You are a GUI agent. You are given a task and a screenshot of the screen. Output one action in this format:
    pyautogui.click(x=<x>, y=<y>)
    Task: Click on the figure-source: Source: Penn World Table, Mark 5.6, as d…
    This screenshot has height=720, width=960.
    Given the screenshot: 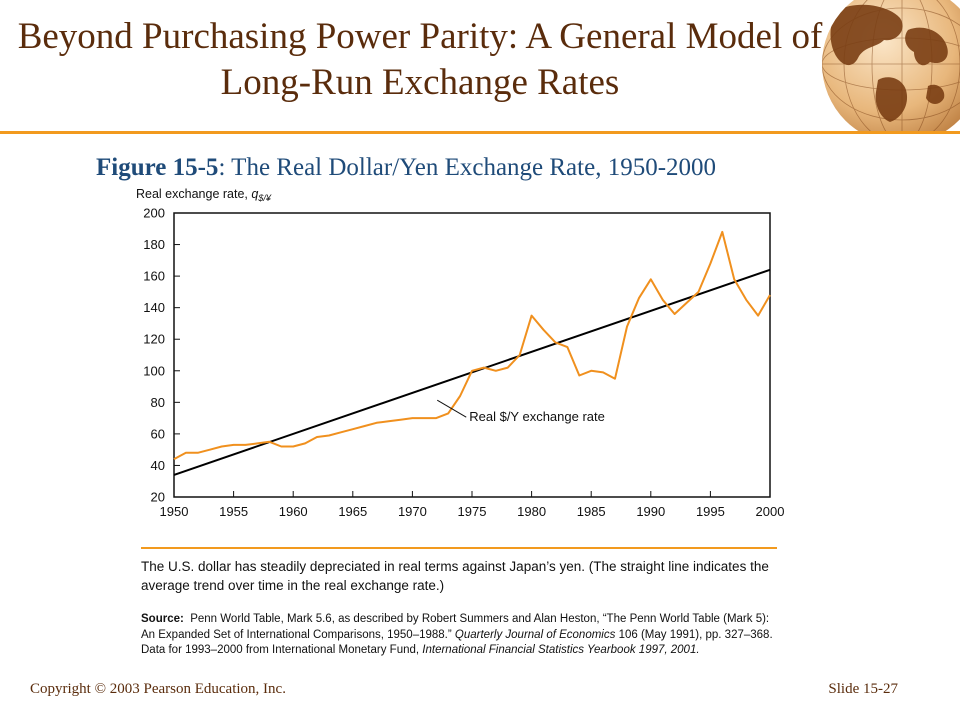 What is the action you would take?
    pyautogui.click(x=461, y=635)
    